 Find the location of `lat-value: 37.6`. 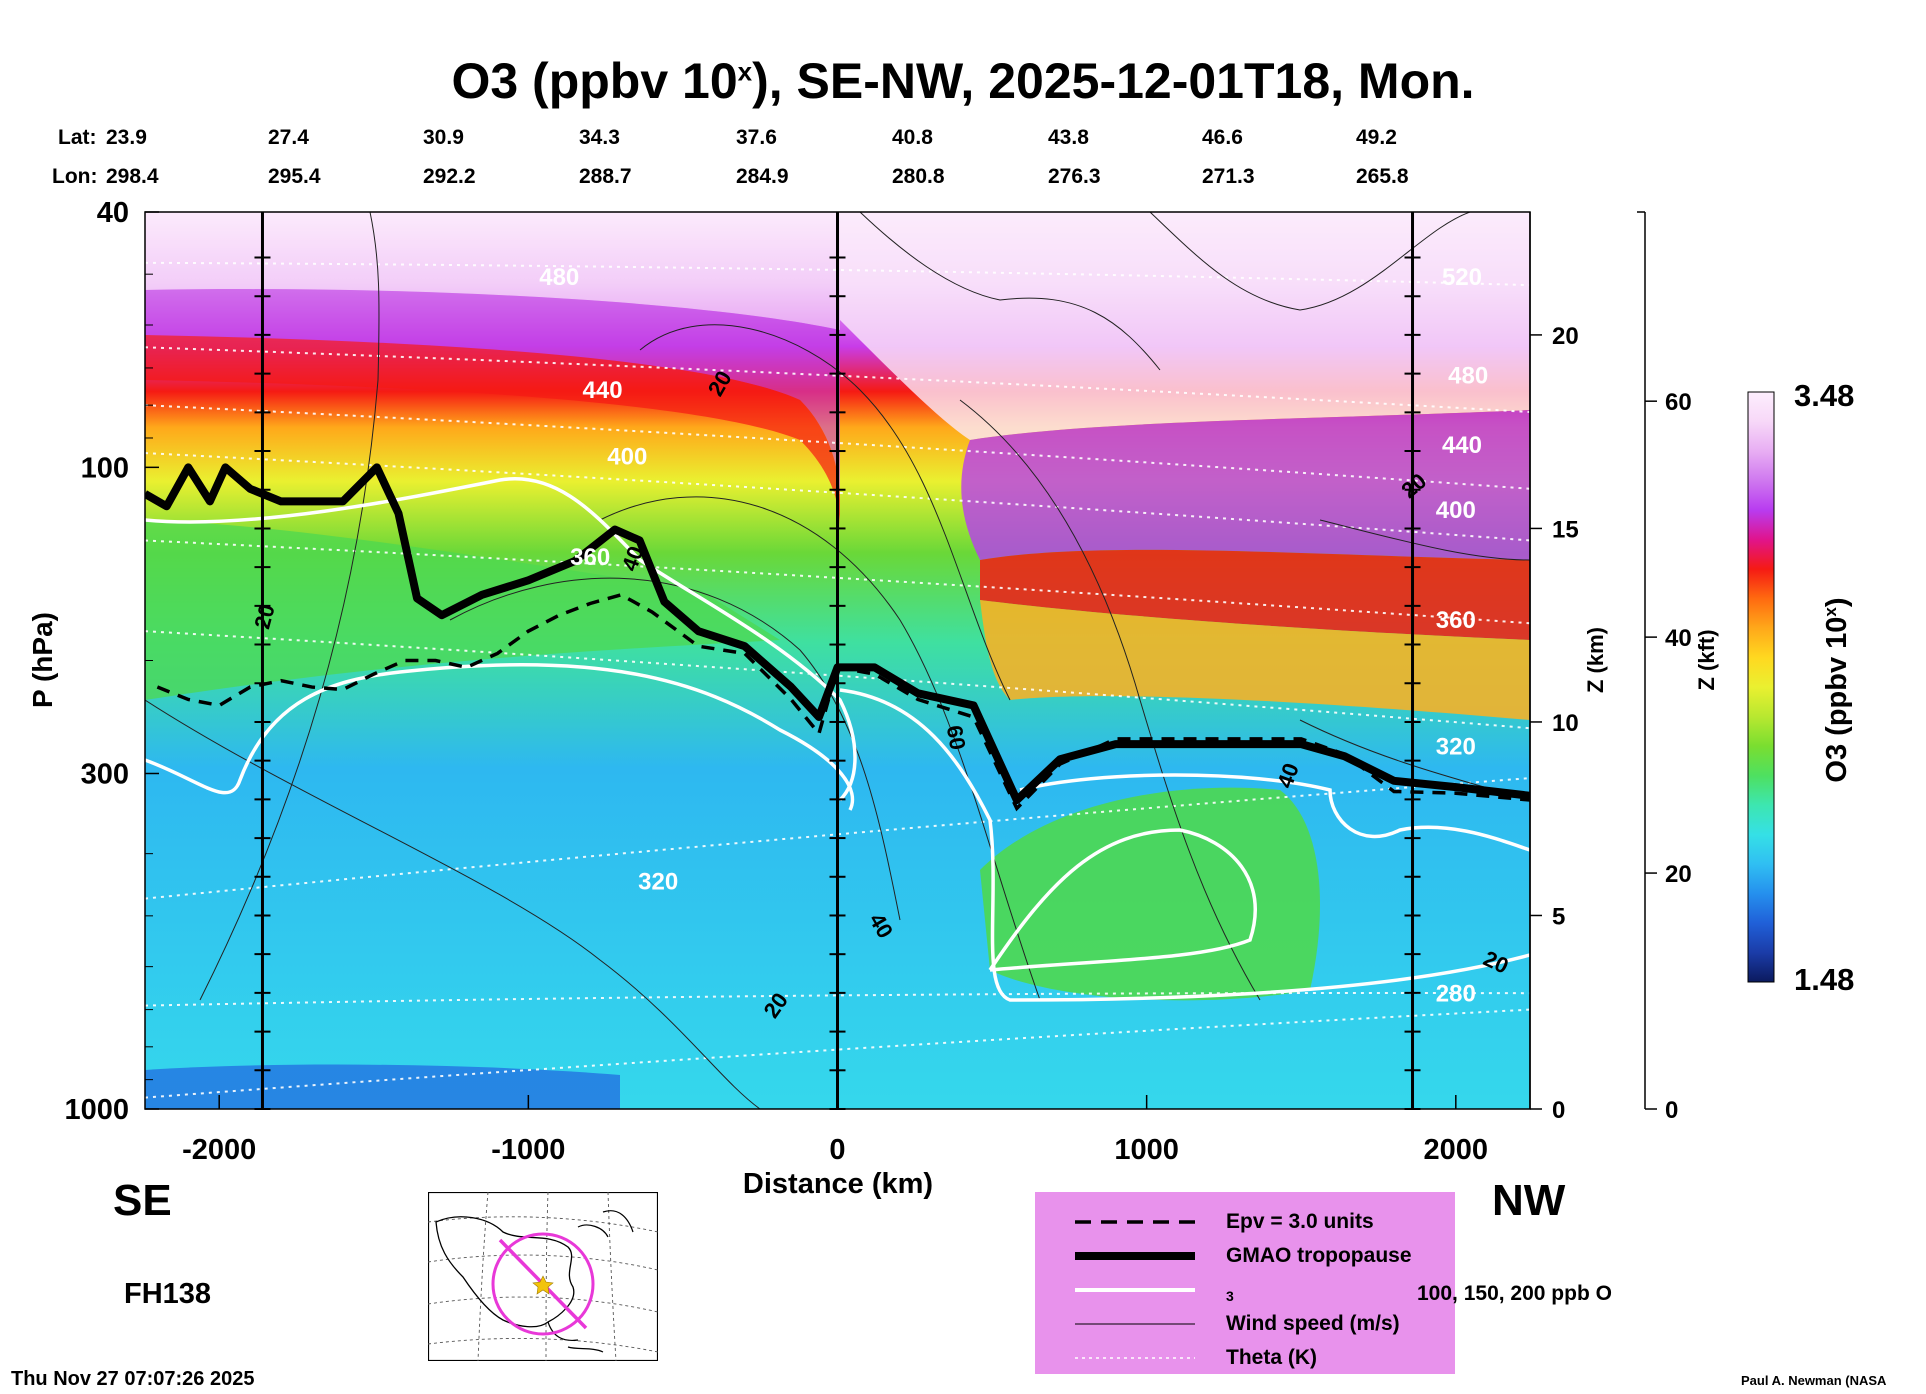

lat-value: 37.6 is located at coordinates (756, 137).